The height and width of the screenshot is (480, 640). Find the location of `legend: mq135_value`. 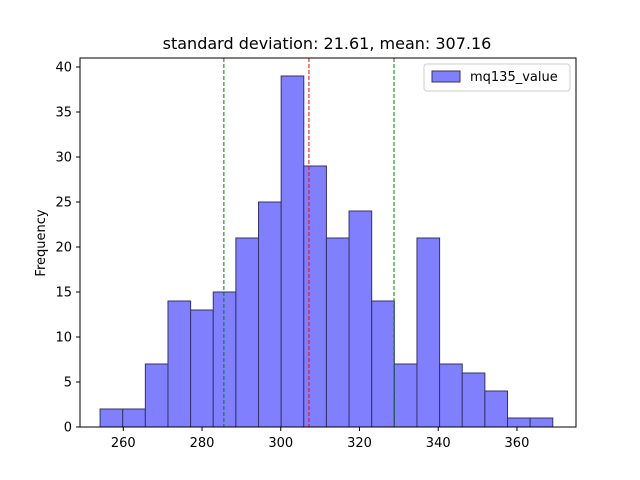

legend: mq135_value is located at coordinates (497, 77).